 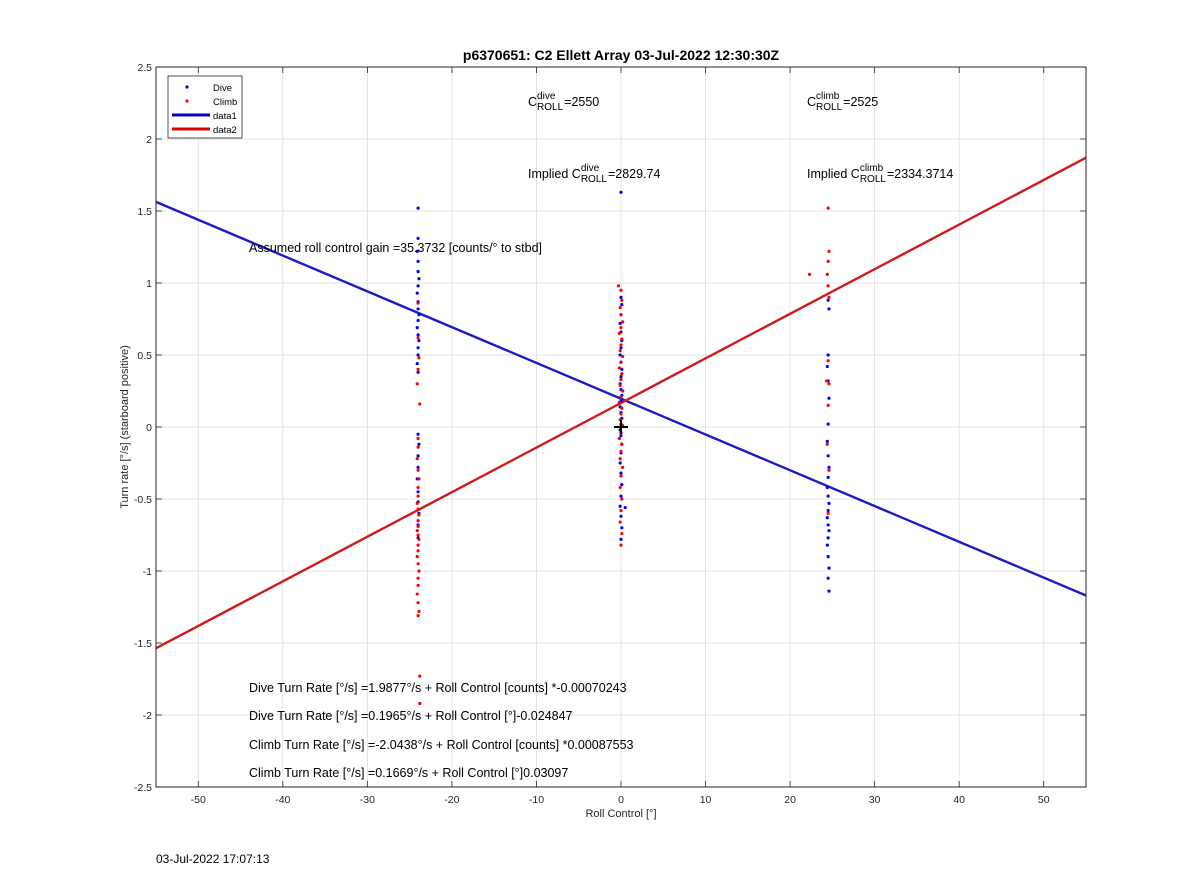 I want to click on x-tick-label: 50, so click(x=1044, y=800).